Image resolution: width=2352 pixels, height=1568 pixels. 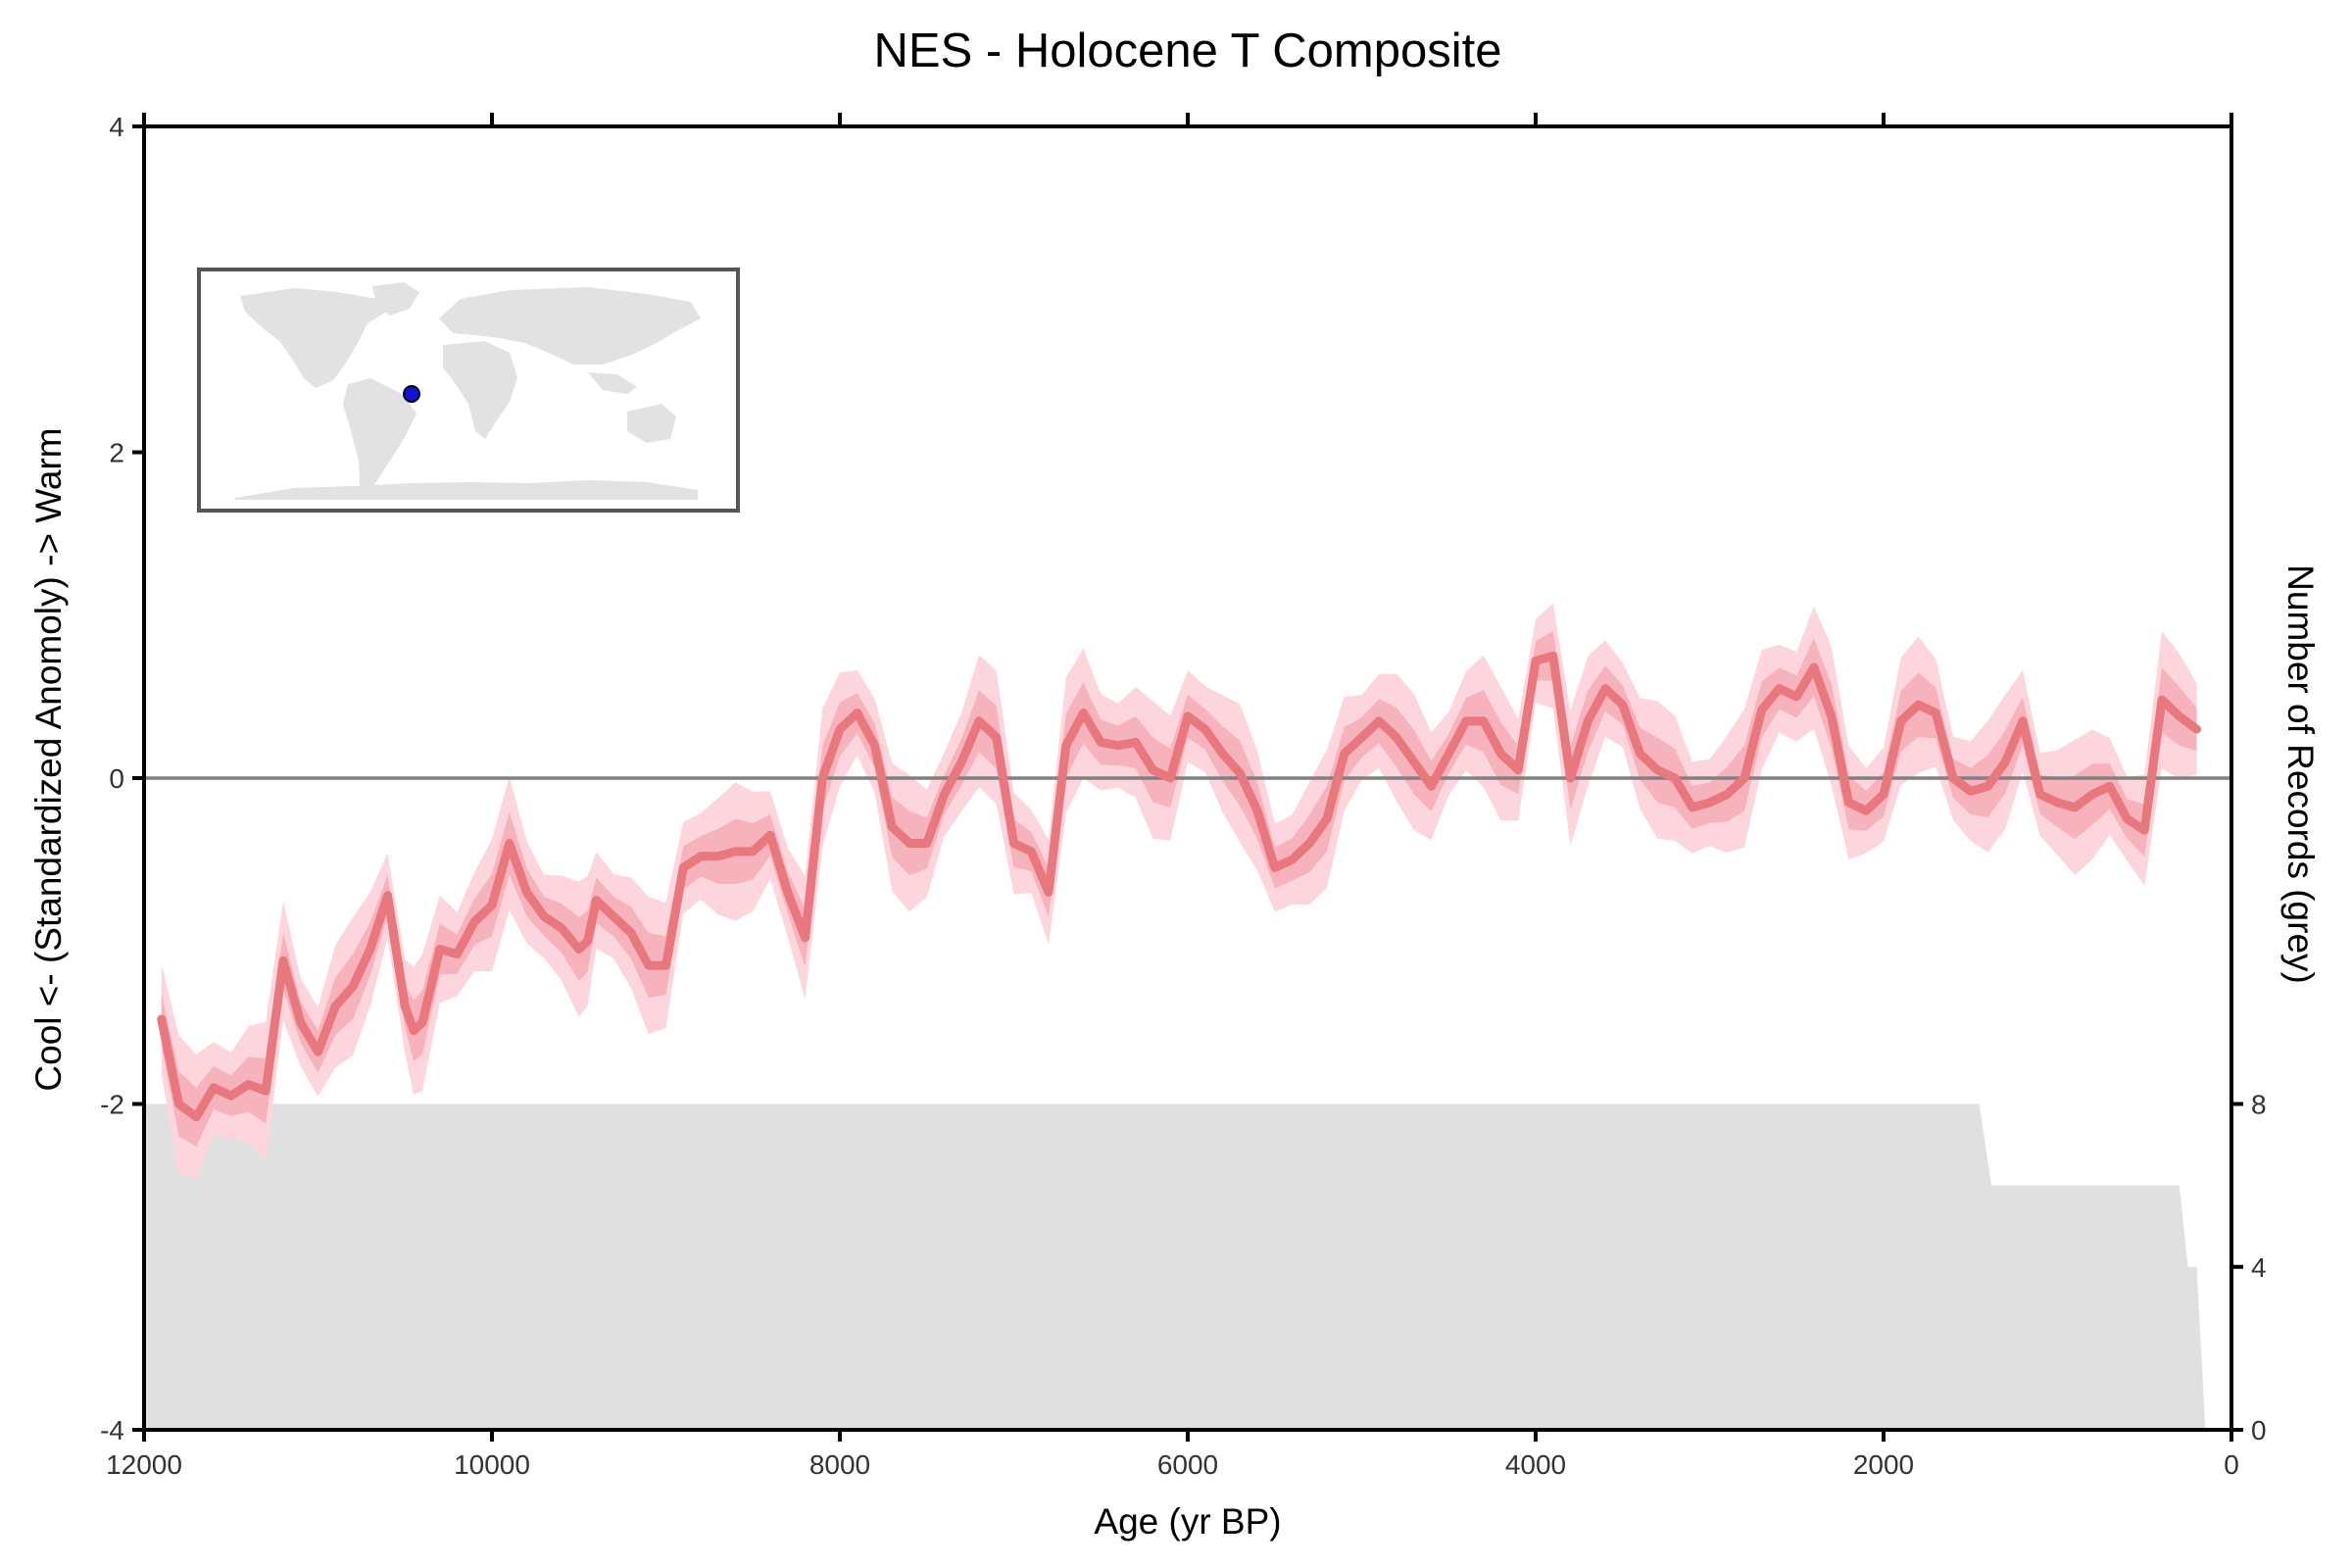 What do you see at coordinates (379, 438) in the screenshot?
I see `map-south-america` at bounding box center [379, 438].